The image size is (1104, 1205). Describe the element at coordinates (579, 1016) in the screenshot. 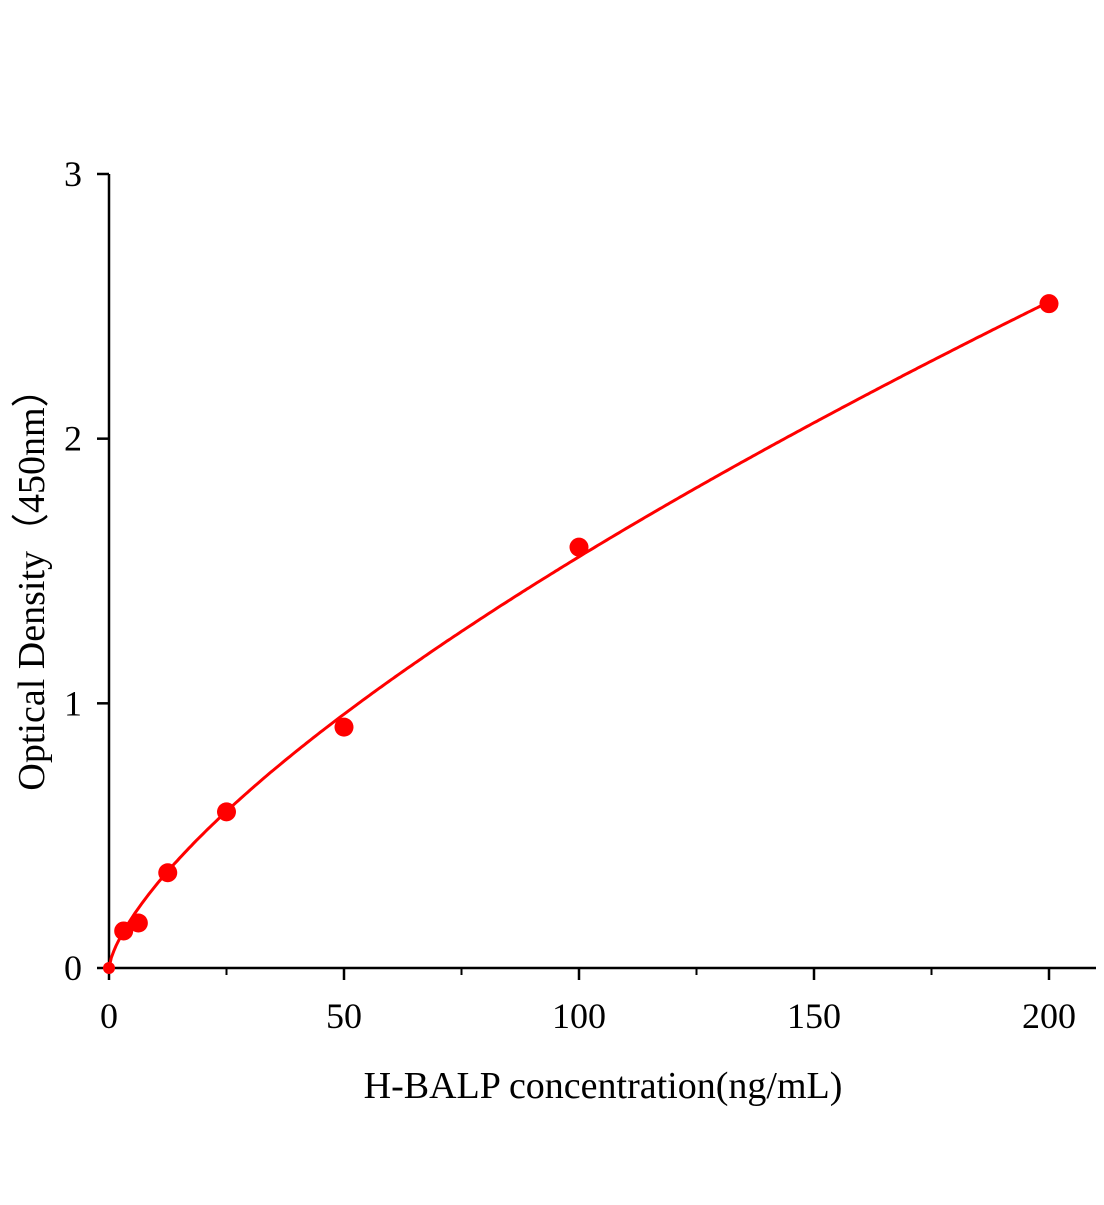

I see `x-tick-label: 100` at that location.